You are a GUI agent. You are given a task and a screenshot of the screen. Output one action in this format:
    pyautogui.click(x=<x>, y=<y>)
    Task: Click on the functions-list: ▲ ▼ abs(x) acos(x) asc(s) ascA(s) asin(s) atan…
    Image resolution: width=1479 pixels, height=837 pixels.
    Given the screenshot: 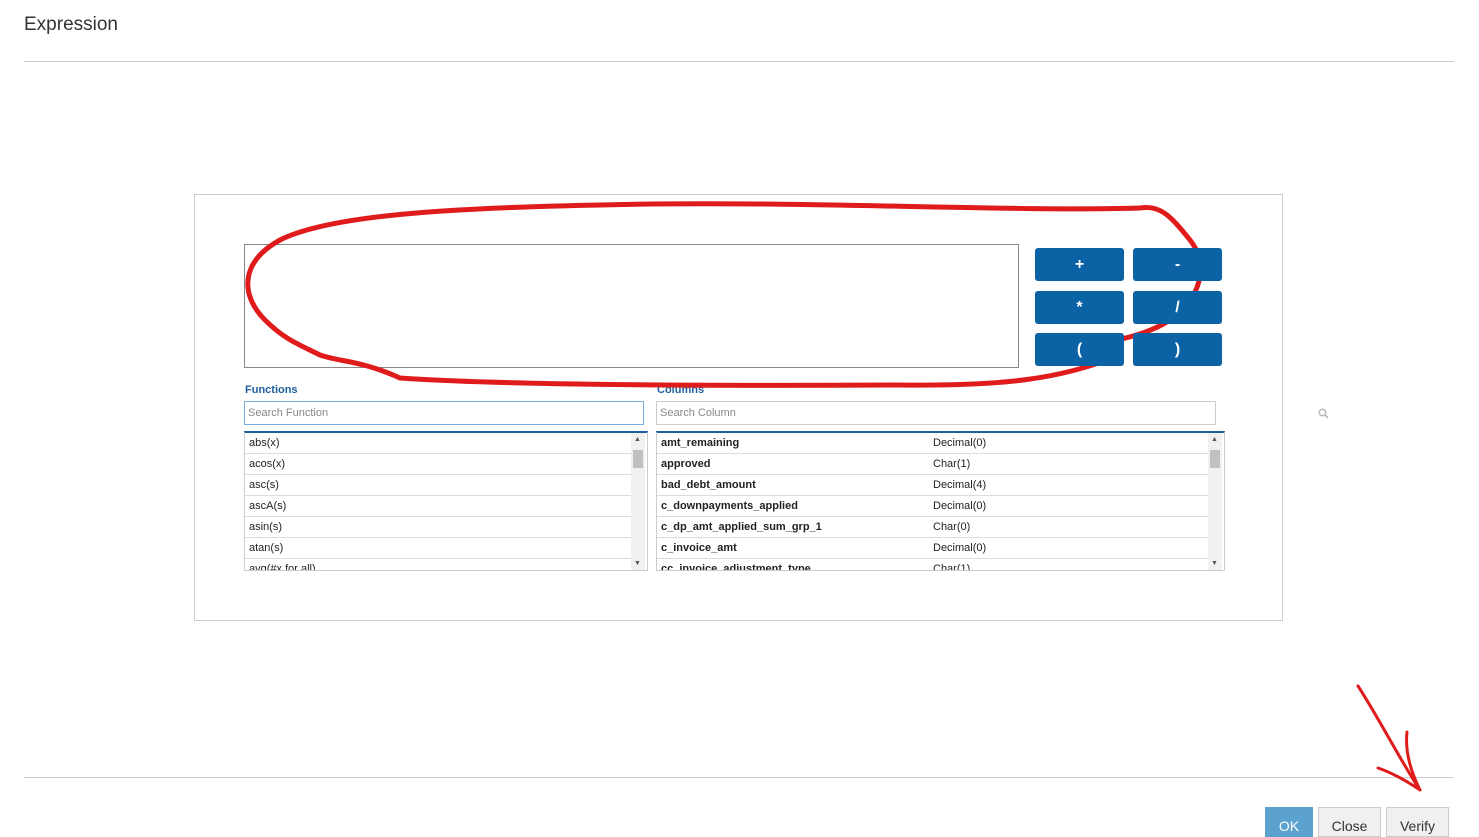 What is the action you would take?
    pyautogui.click(x=446, y=501)
    